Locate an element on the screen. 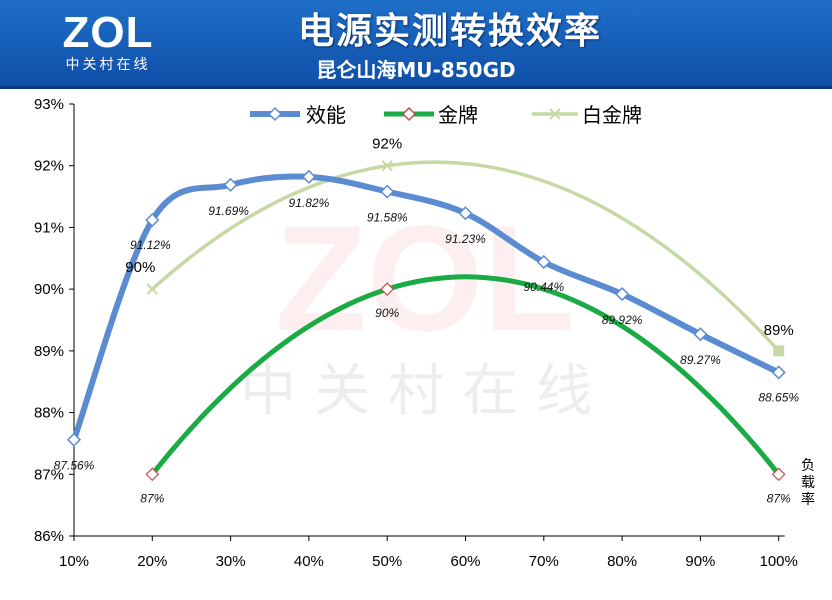 The image size is (832, 600). x-tick-label: 50% is located at coordinates (387, 561).